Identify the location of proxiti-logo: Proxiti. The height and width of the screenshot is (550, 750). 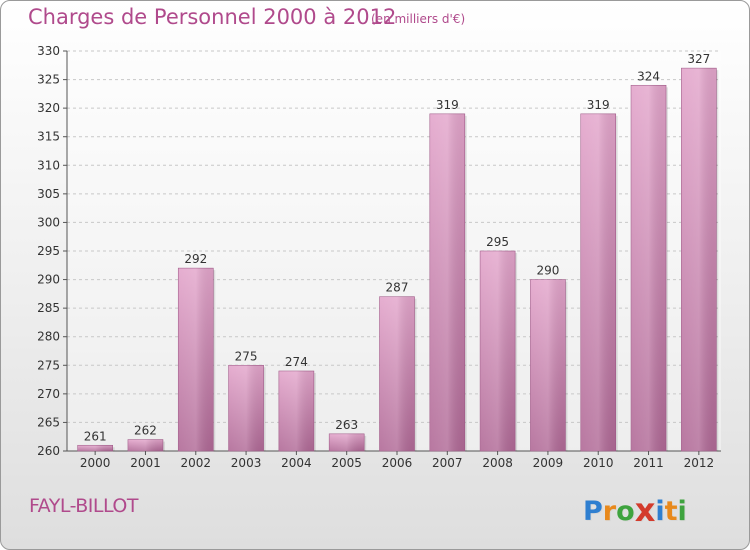
(635, 509).